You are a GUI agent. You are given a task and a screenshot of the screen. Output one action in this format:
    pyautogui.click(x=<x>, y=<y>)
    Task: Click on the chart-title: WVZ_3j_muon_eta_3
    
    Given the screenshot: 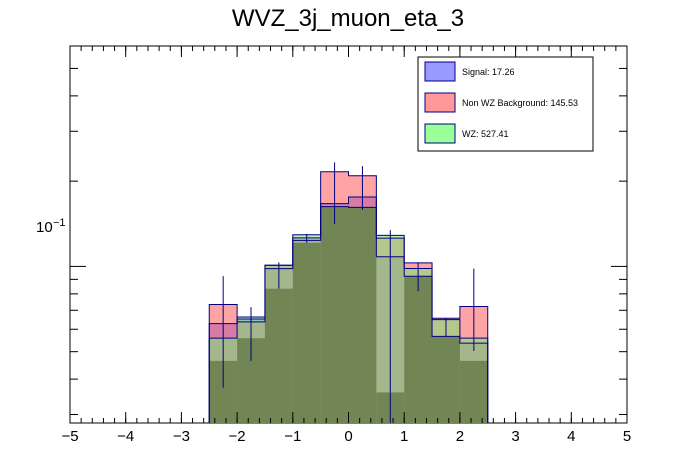 What is the action you would take?
    pyautogui.click(x=348, y=18)
    